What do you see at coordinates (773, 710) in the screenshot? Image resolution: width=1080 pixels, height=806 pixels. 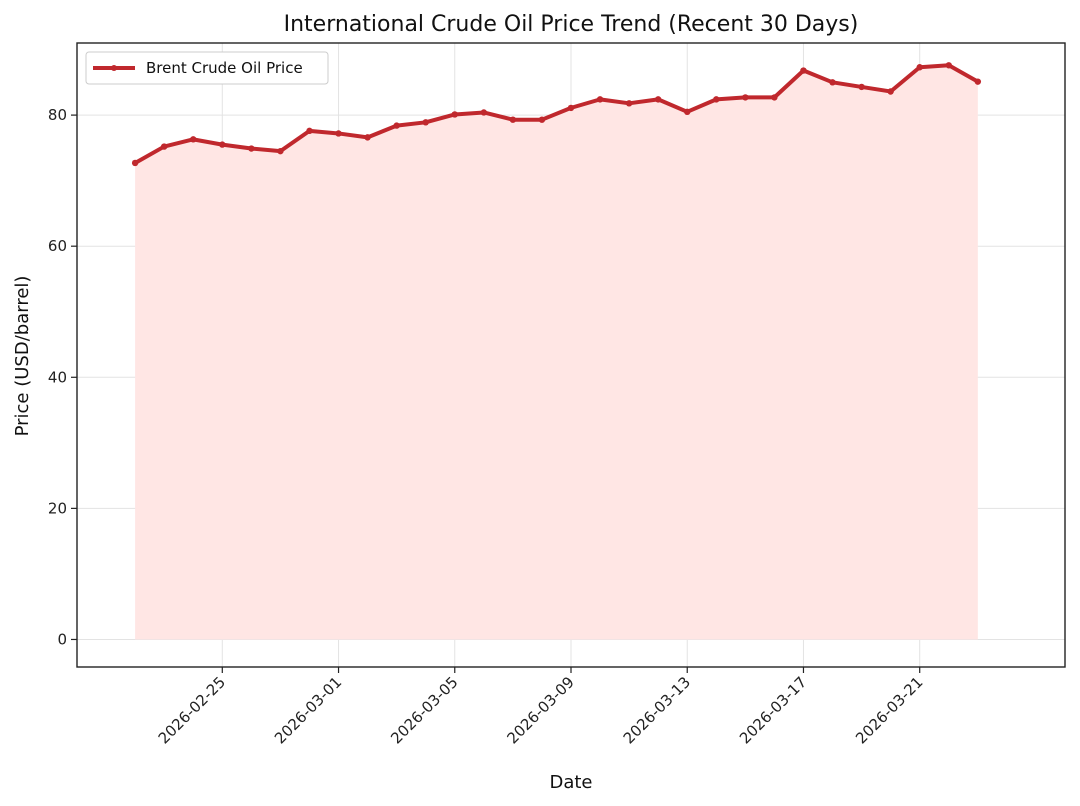 I see `x-tick-label: 2026-03-17` at bounding box center [773, 710].